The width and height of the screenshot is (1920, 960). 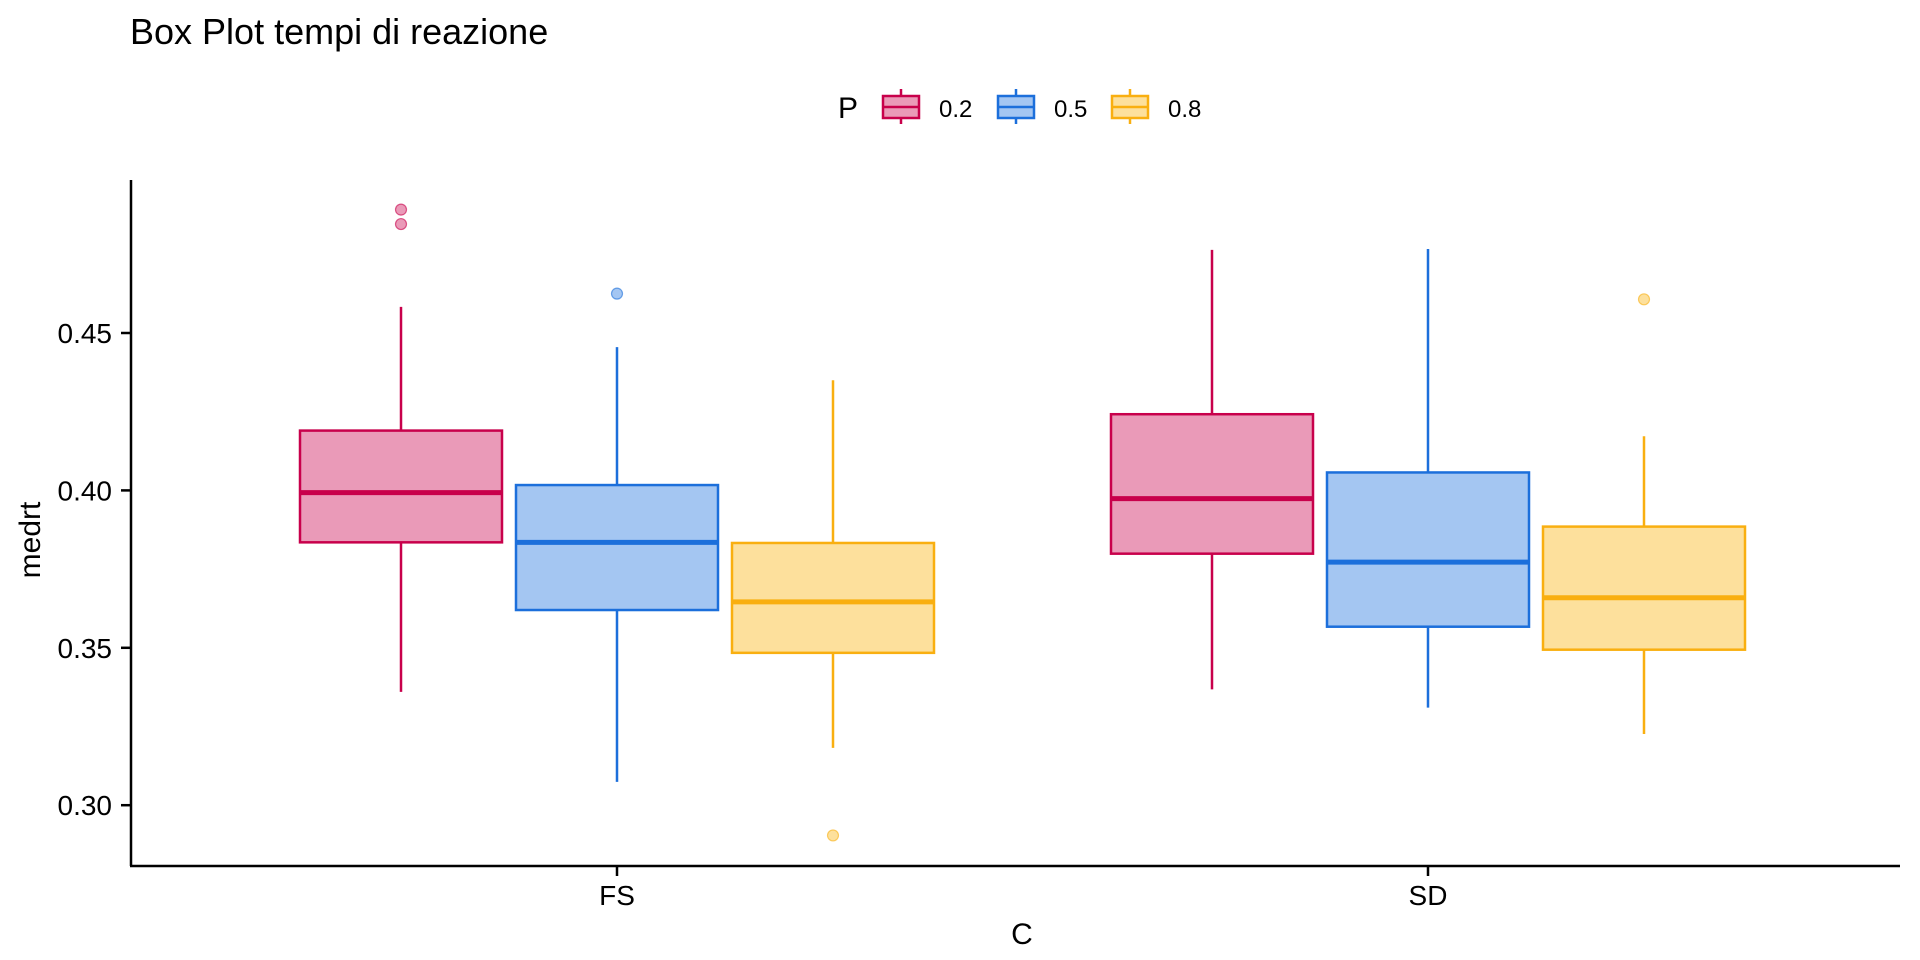 I want to click on box-SD-0.5, so click(x=1428, y=478).